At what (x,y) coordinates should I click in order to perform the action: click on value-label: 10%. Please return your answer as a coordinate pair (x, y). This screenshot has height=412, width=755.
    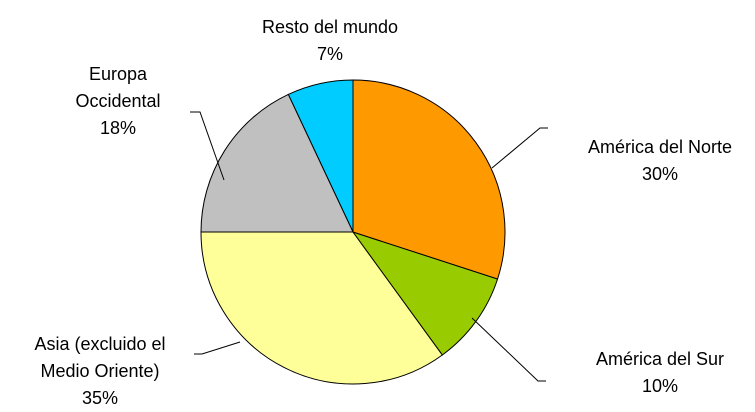
    Looking at the image, I should click on (660, 386).